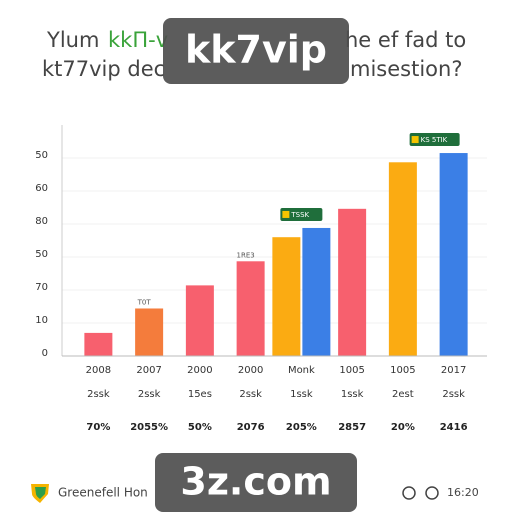 Image resolution: width=512 pixels, height=512 pixels. Describe the element at coordinates (98, 370) in the screenshot. I see `x-tick-label: 2008` at that location.